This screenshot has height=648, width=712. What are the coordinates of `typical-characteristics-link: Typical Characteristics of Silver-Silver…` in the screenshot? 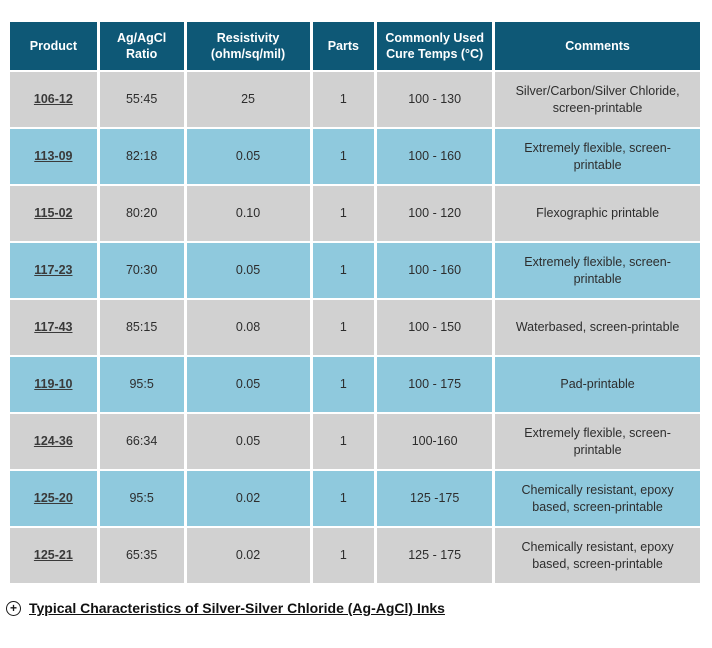 It's located at (237, 608).